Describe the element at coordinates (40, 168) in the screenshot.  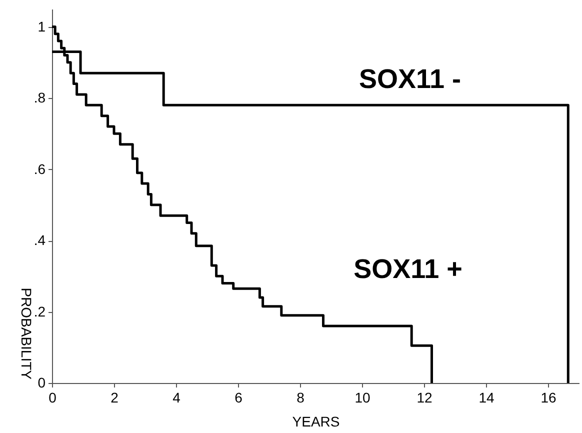
I see `y-tick-label: .6` at that location.